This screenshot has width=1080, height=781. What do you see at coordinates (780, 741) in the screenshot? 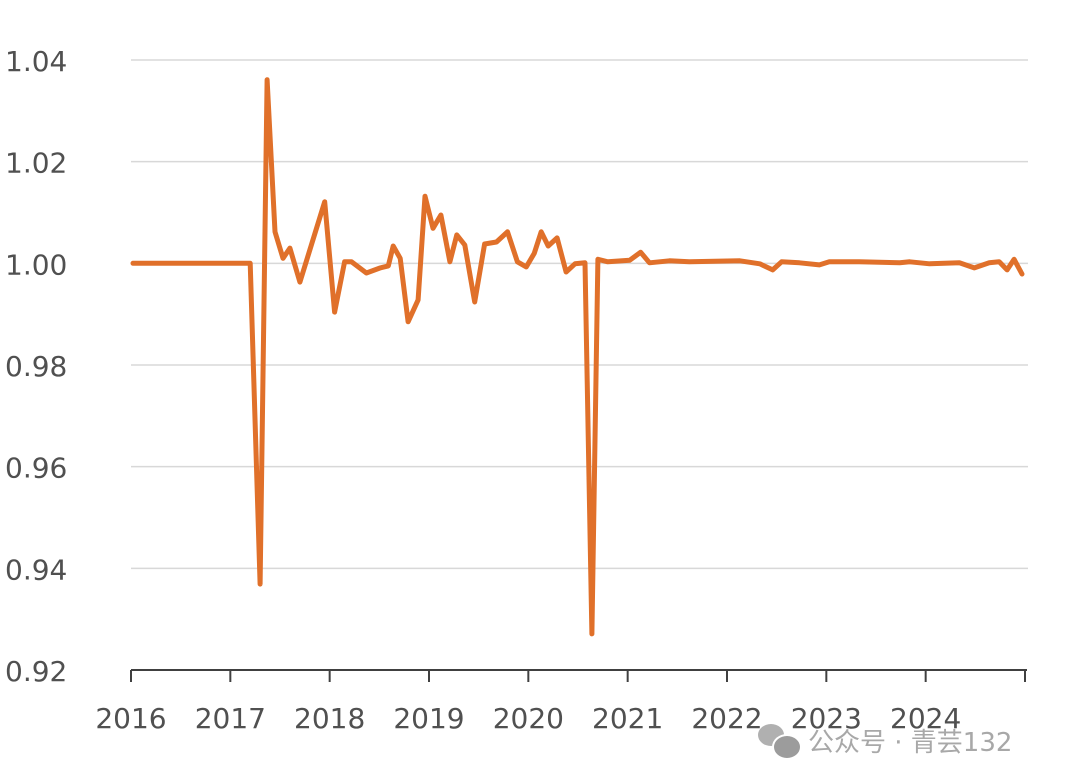
I see `wechat-icon` at bounding box center [780, 741].